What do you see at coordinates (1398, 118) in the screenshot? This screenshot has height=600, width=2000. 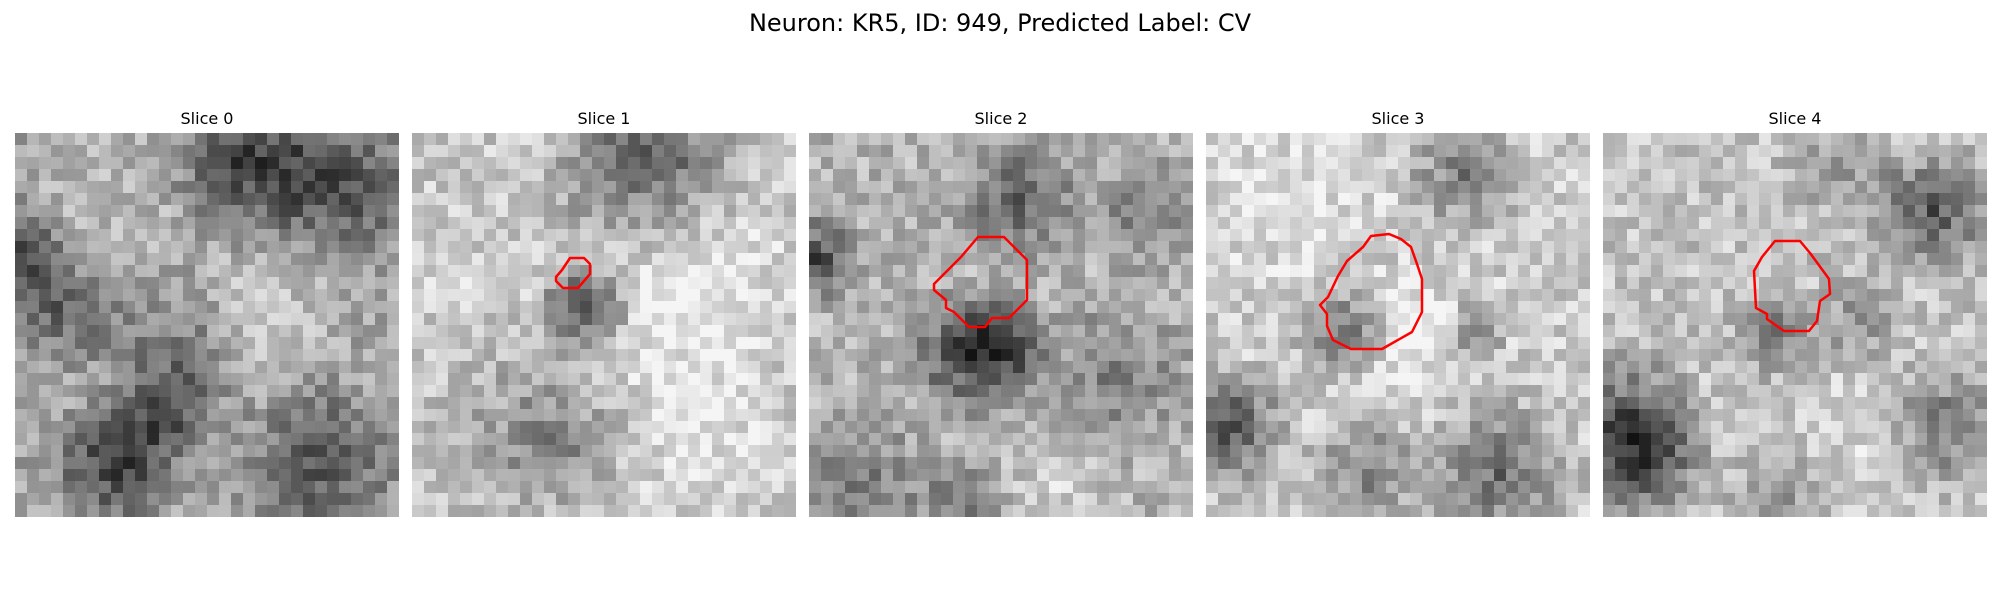 I see `slice-title: Slice 3` at bounding box center [1398, 118].